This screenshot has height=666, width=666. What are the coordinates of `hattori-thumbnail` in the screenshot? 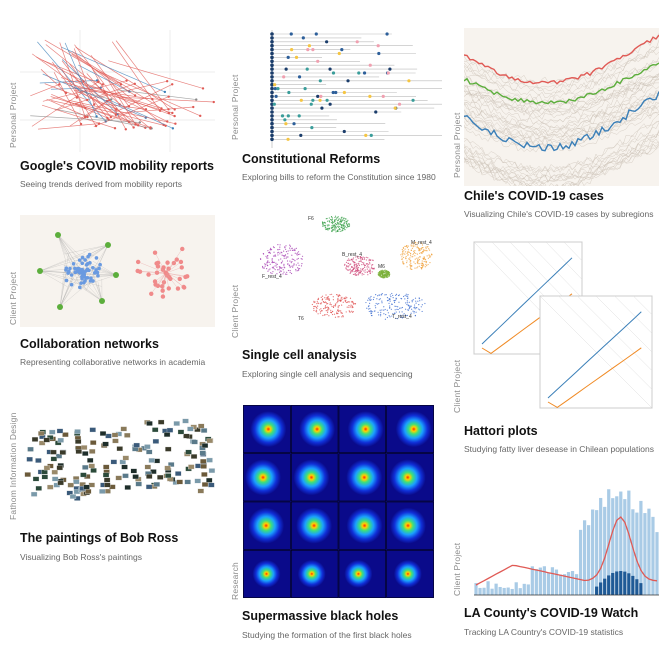 It's located at (561, 324).